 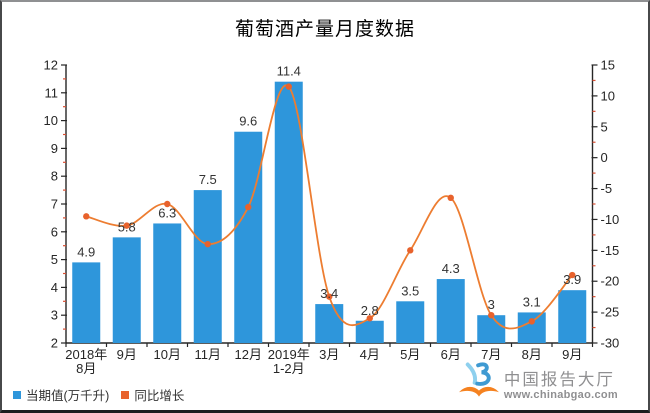 I want to click on x-axis-category-label: 3月, so click(x=329, y=354).